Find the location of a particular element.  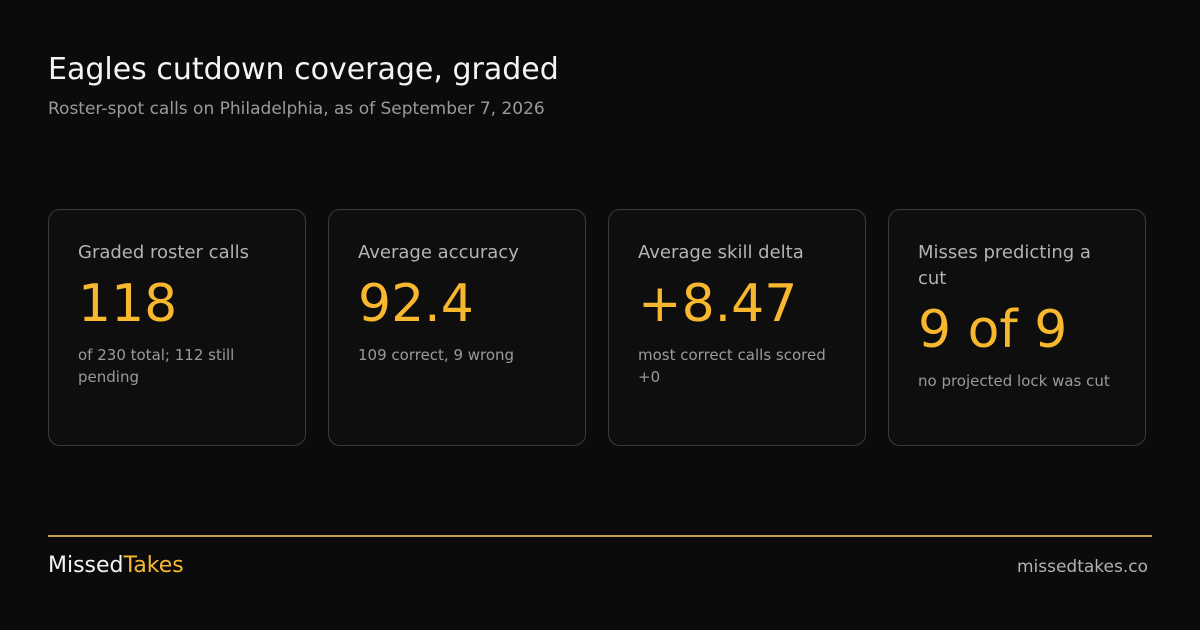

card-note: of 230 total; 112 still pending is located at coordinates (156, 366).